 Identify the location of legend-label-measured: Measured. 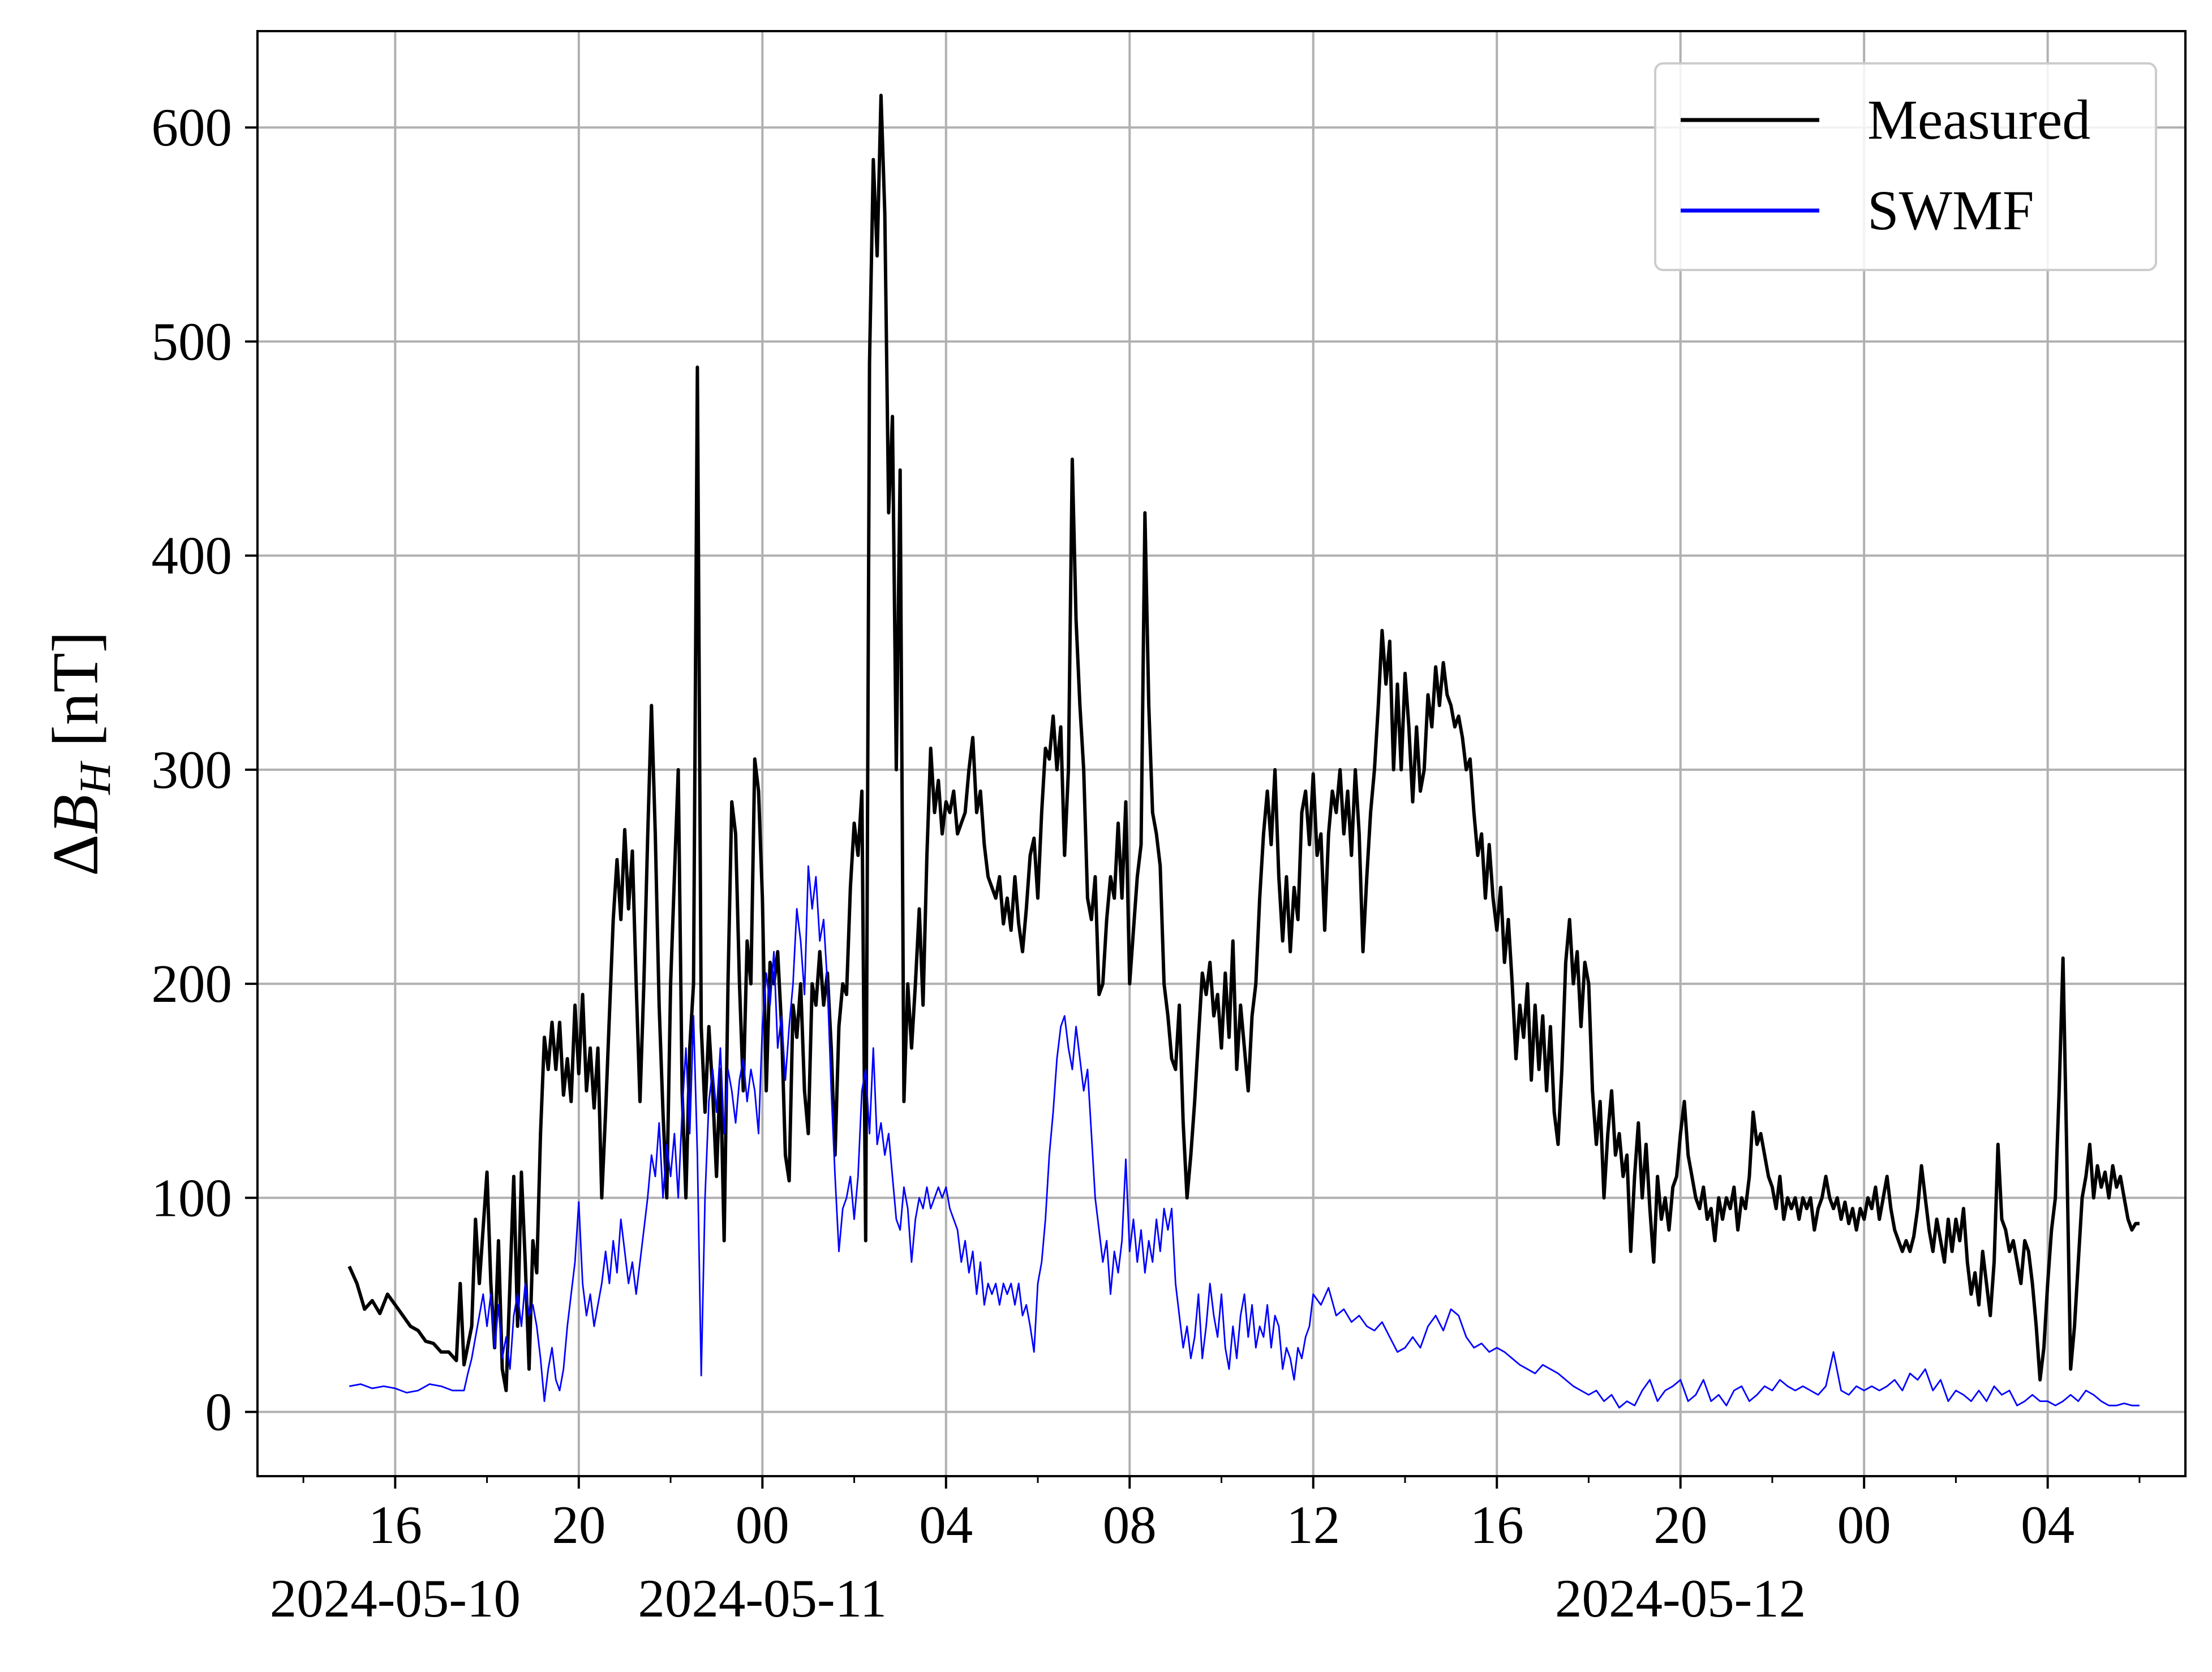
(1978, 119).